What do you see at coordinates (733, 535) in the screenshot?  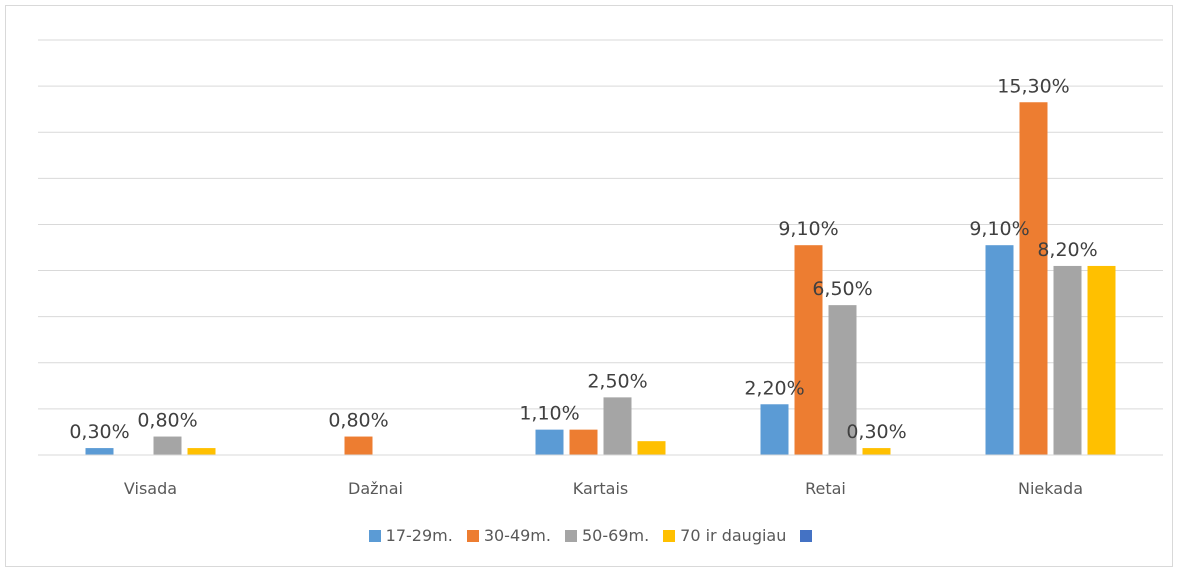 I see `legend-label: 70 ir daugiau` at bounding box center [733, 535].